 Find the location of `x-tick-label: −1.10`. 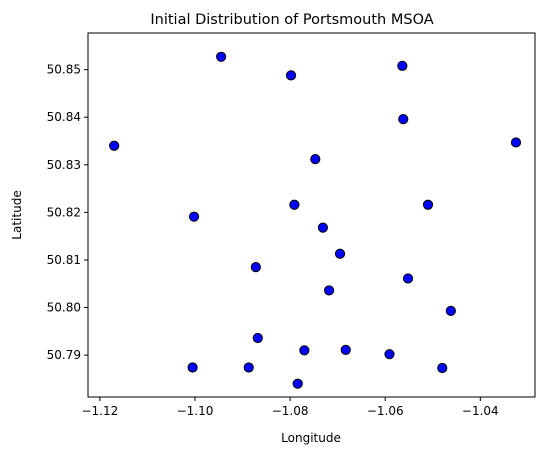

x-tick-label: −1.10 is located at coordinates (195, 411).